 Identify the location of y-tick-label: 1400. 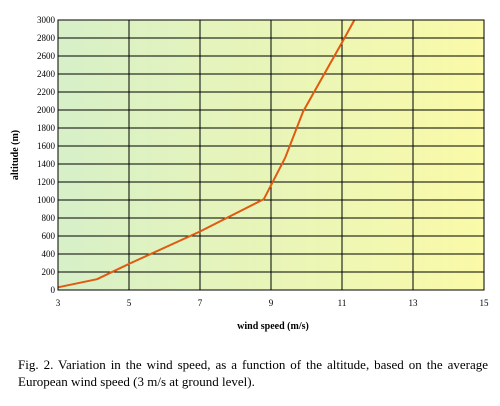
(46, 164).